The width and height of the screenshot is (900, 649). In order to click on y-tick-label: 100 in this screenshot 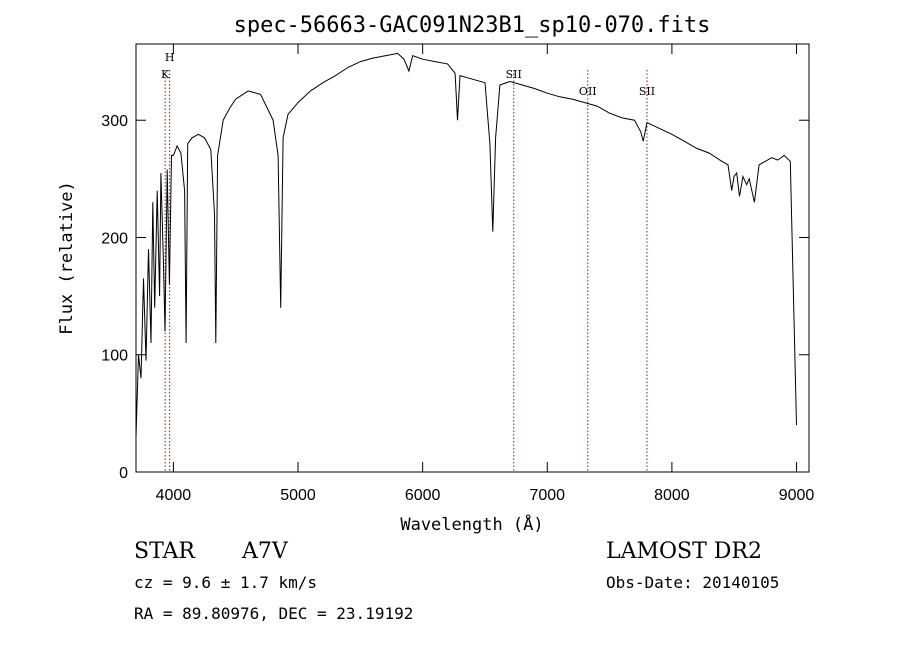, I will do `click(114, 356)`.